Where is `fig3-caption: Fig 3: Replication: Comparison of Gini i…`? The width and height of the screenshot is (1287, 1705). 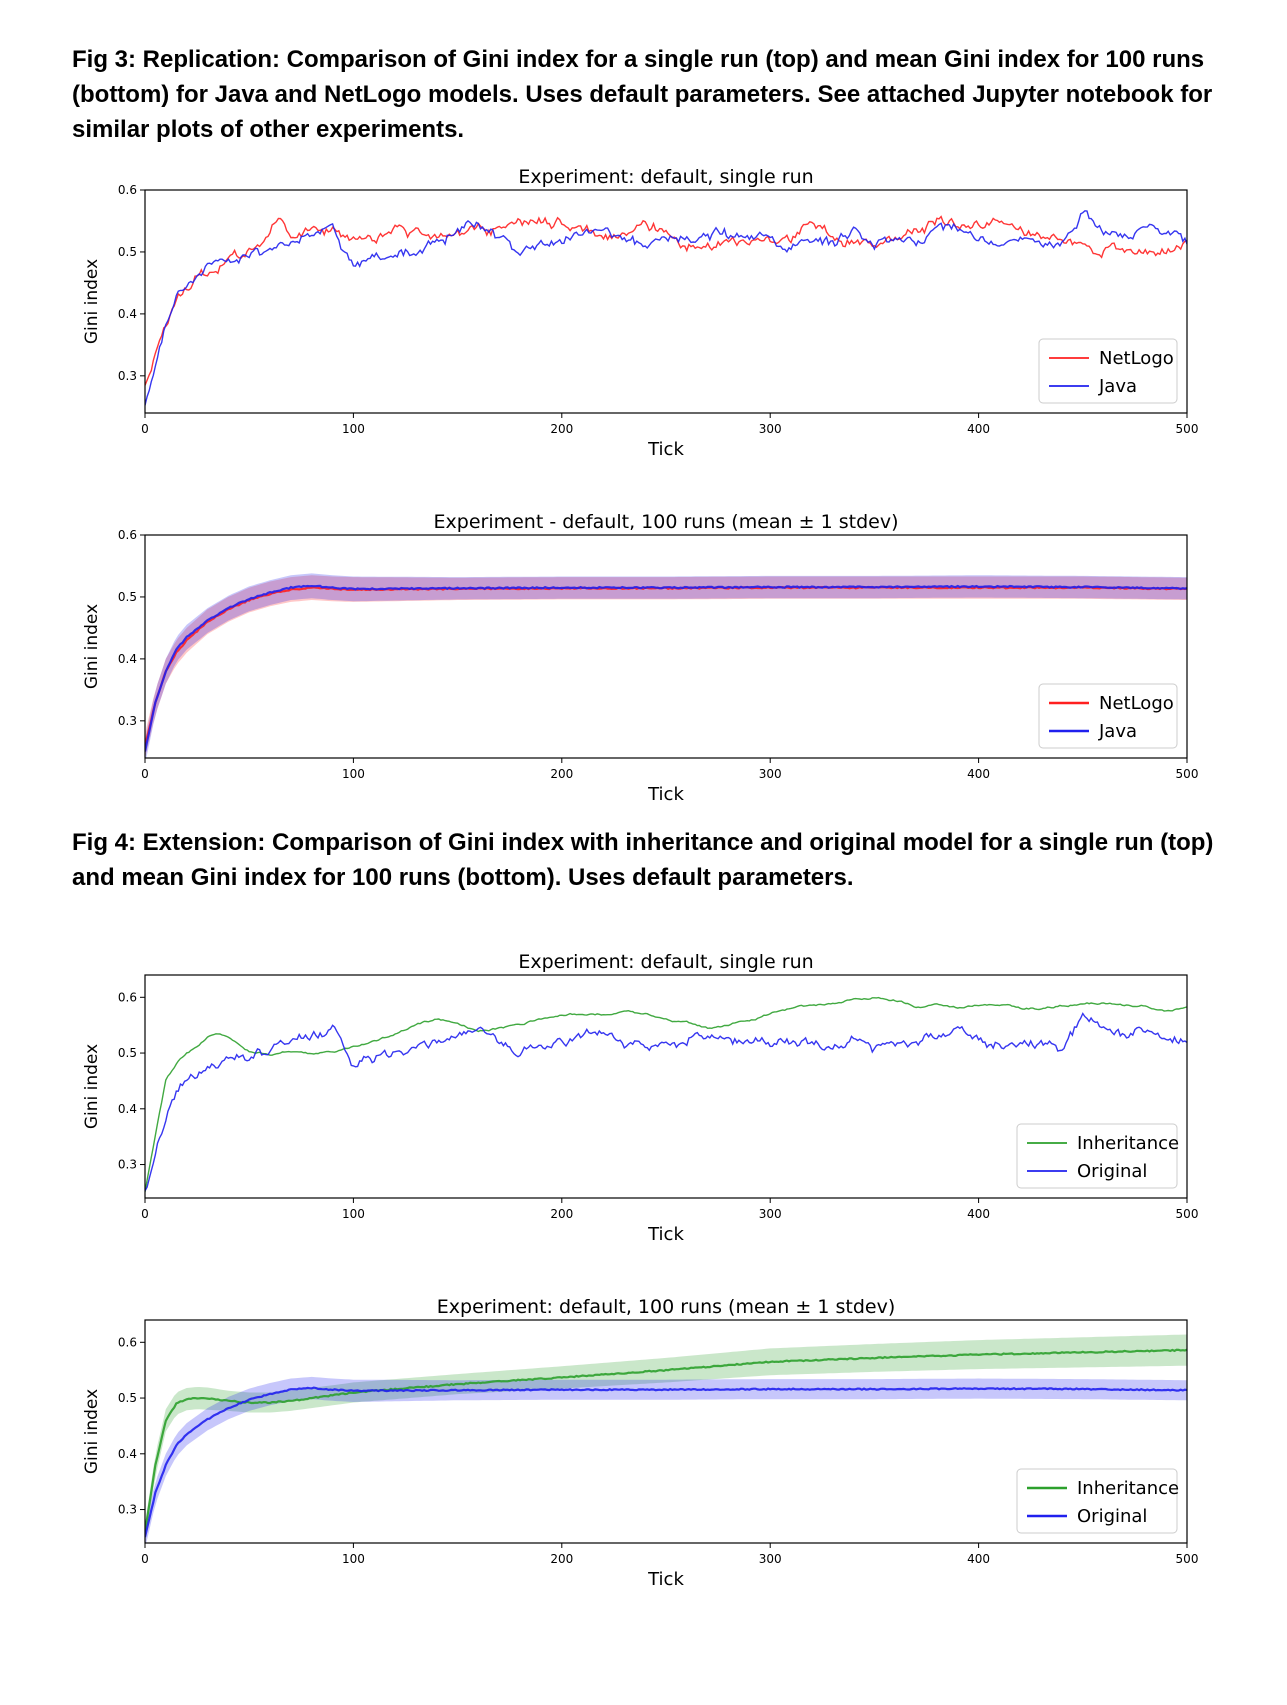 fig3-caption: Fig 3: Replication: Comparison of Gini i… is located at coordinates (642, 94).